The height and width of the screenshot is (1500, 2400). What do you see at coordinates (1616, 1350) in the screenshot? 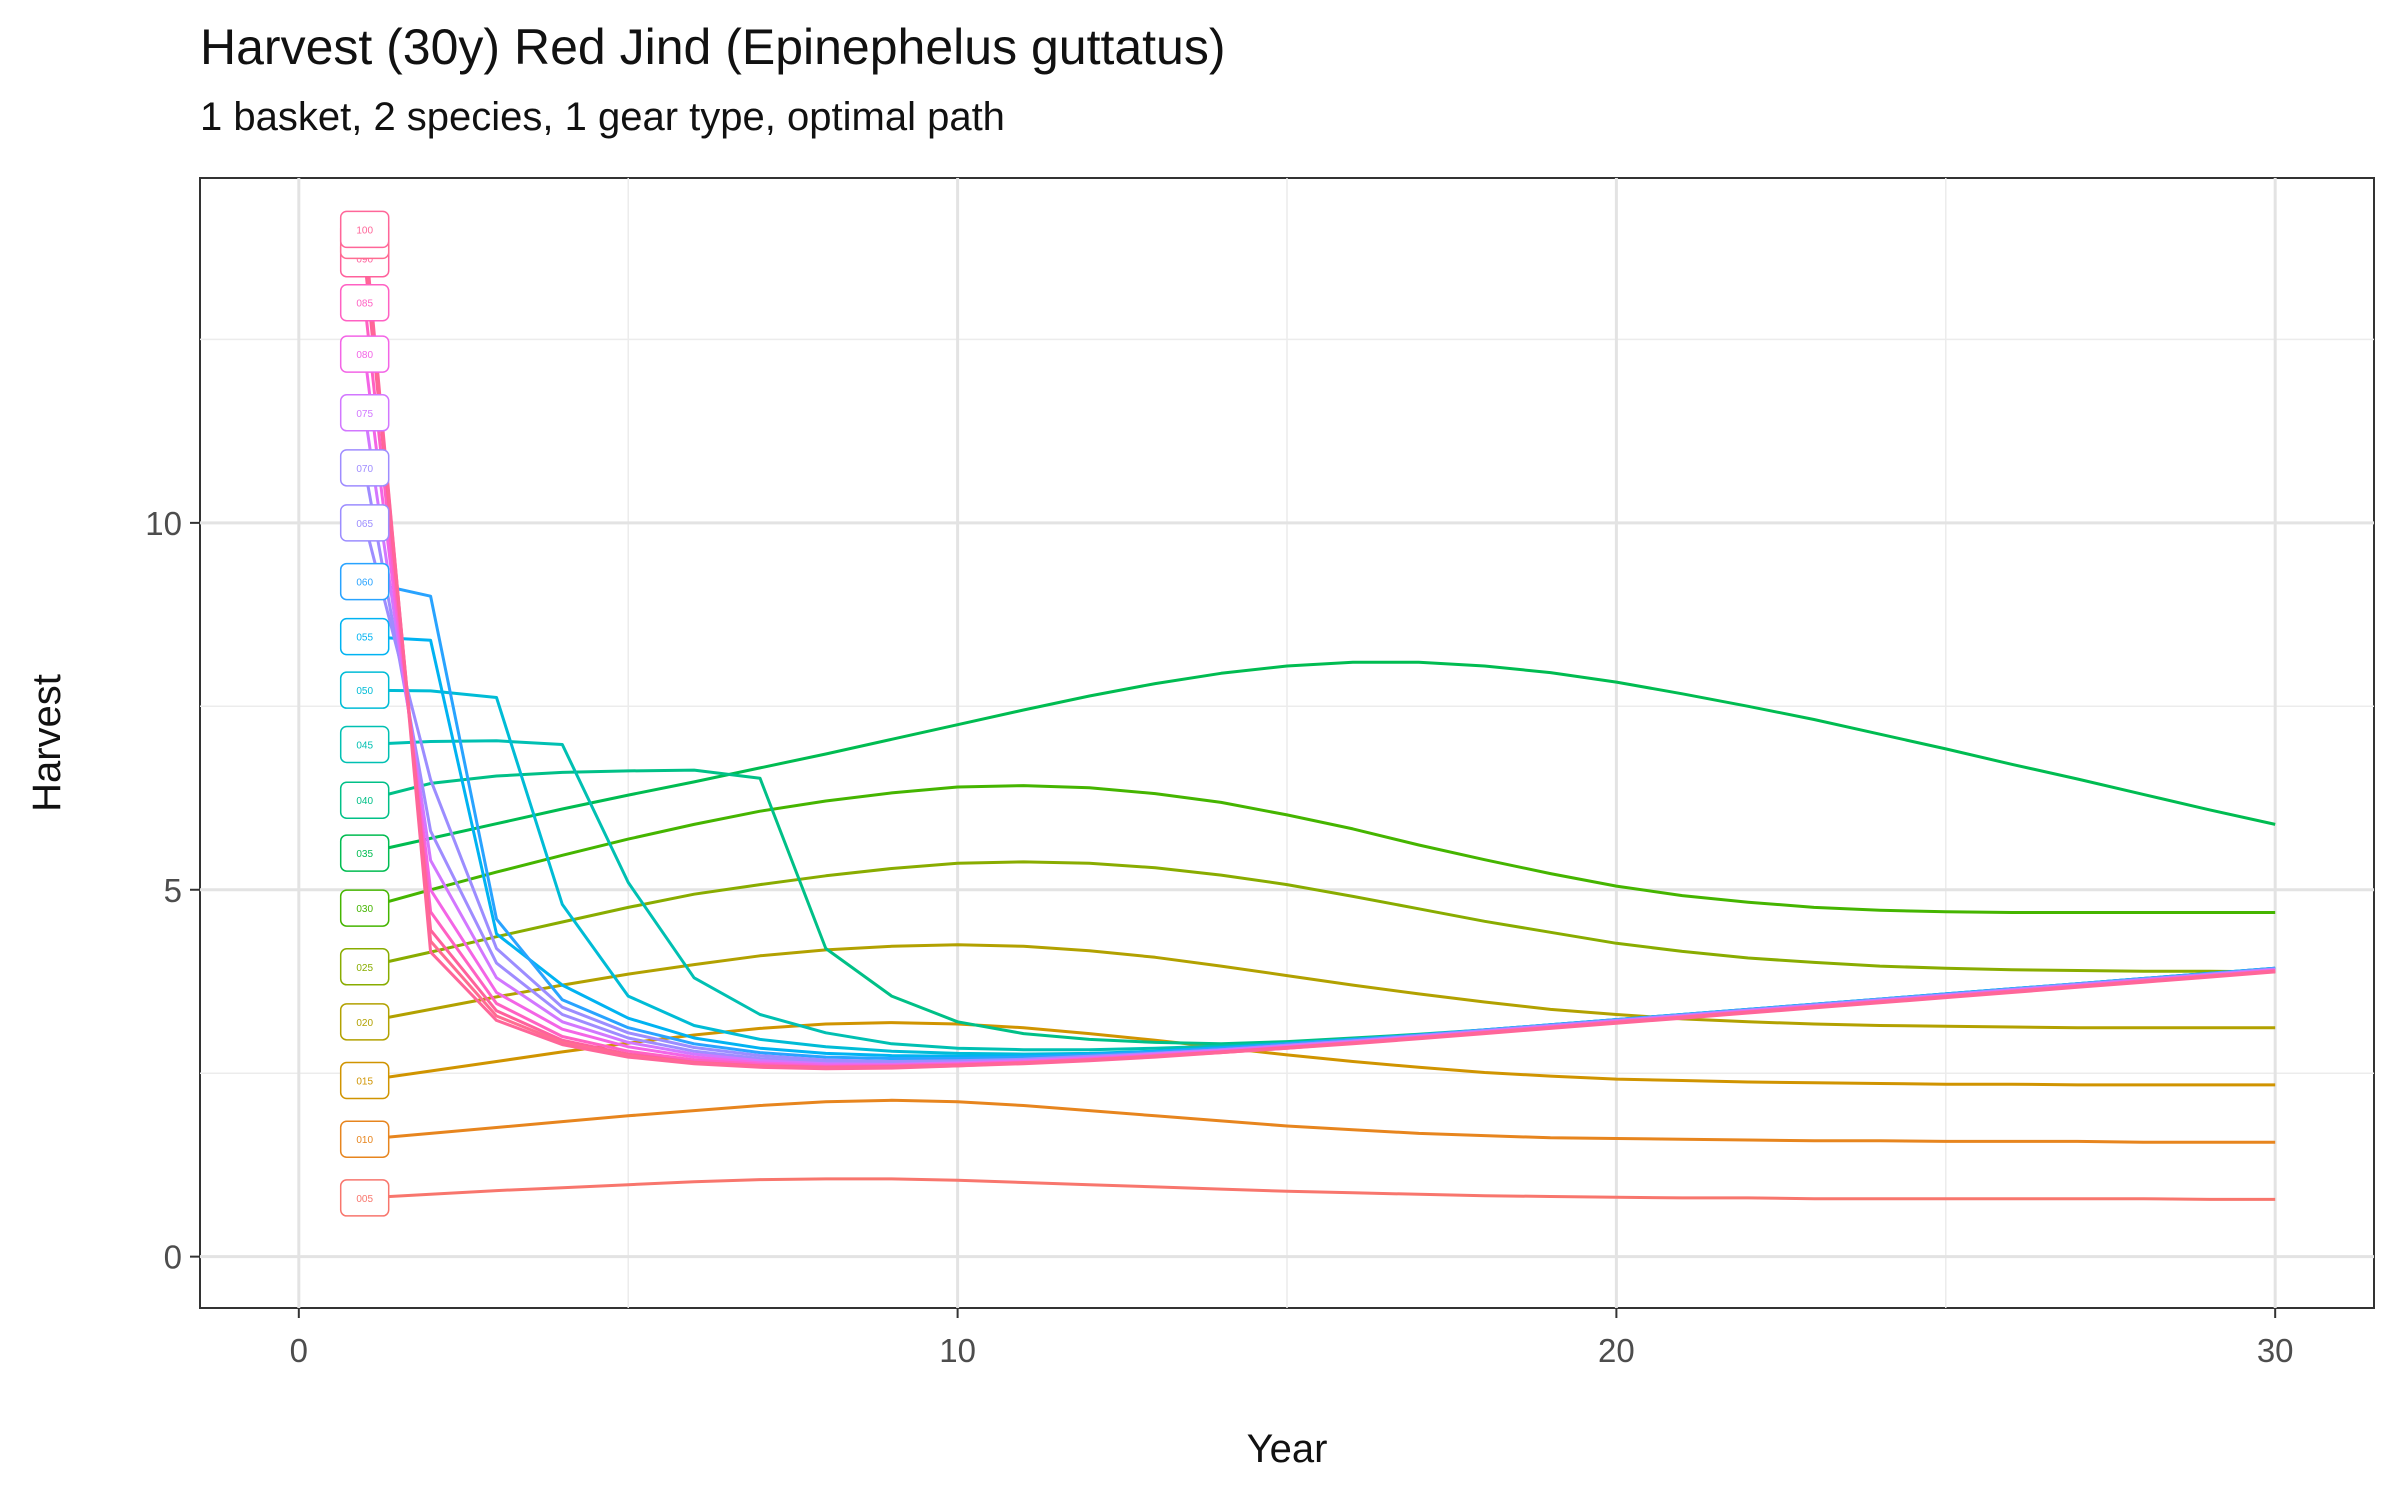
I see `x-tick-label: 20` at bounding box center [1616, 1350].